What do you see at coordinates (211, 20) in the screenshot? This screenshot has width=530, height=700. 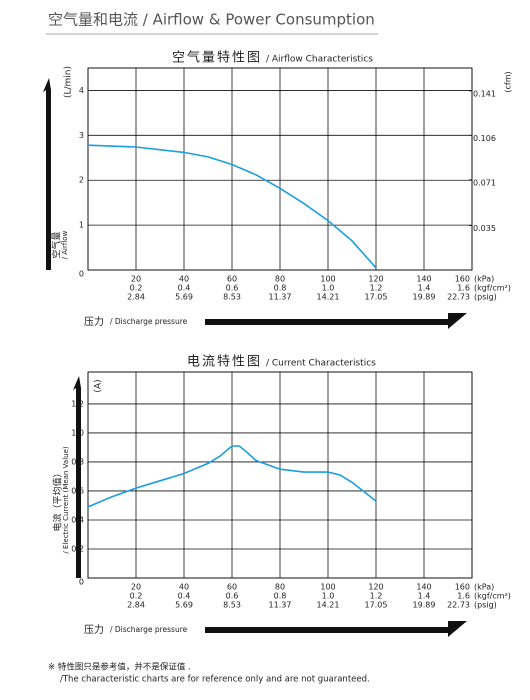 I see `page-title: 空气量和电流 / Airflow & Power Consumption` at bounding box center [211, 20].